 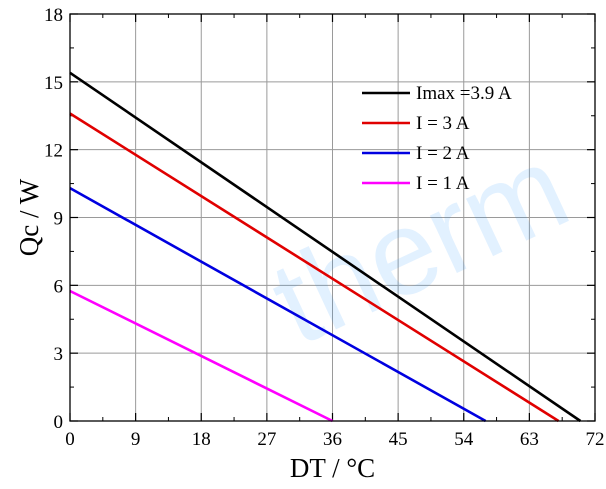 What do you see at coordinates (443, 123) in the screenshot?
I see `legend-label: I = 3 A` at bounding box center [443, 123].